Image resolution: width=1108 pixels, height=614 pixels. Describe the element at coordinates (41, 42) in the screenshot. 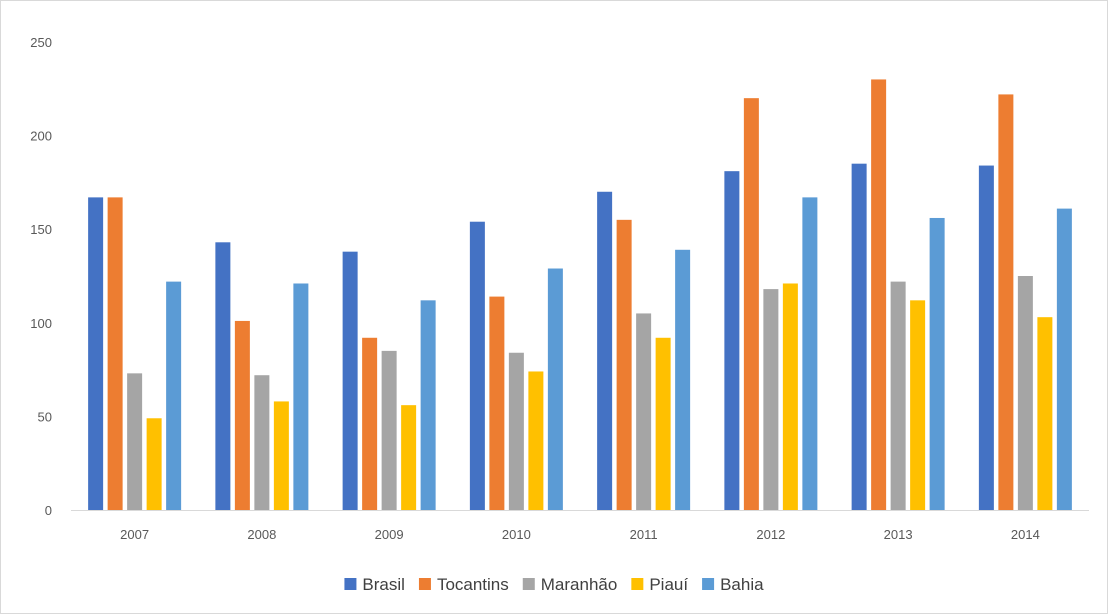

I see `y-tick-label: 250` at that location.